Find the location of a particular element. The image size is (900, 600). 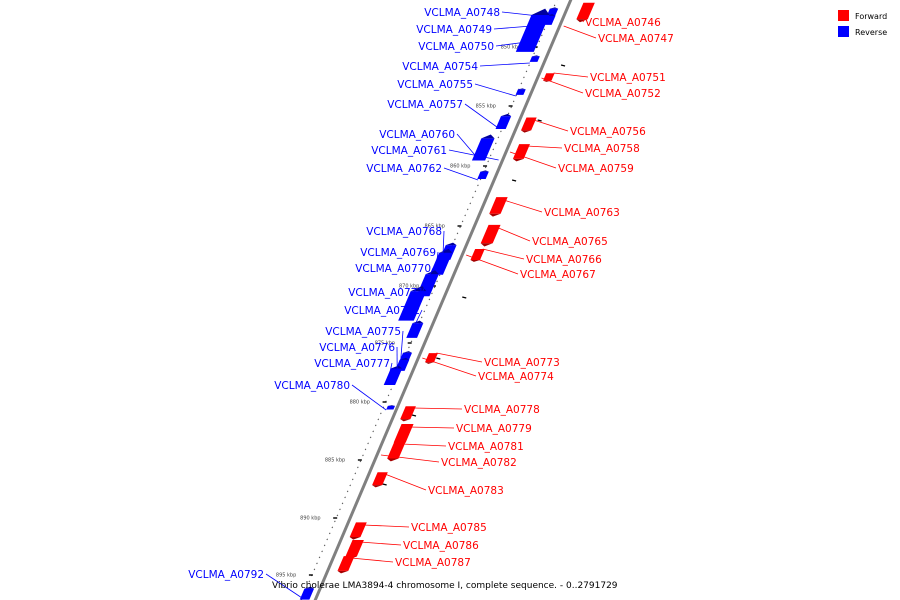

gene-label-vclma-a0763: VCLMA_A0763 is located at coordinates (582, 213).